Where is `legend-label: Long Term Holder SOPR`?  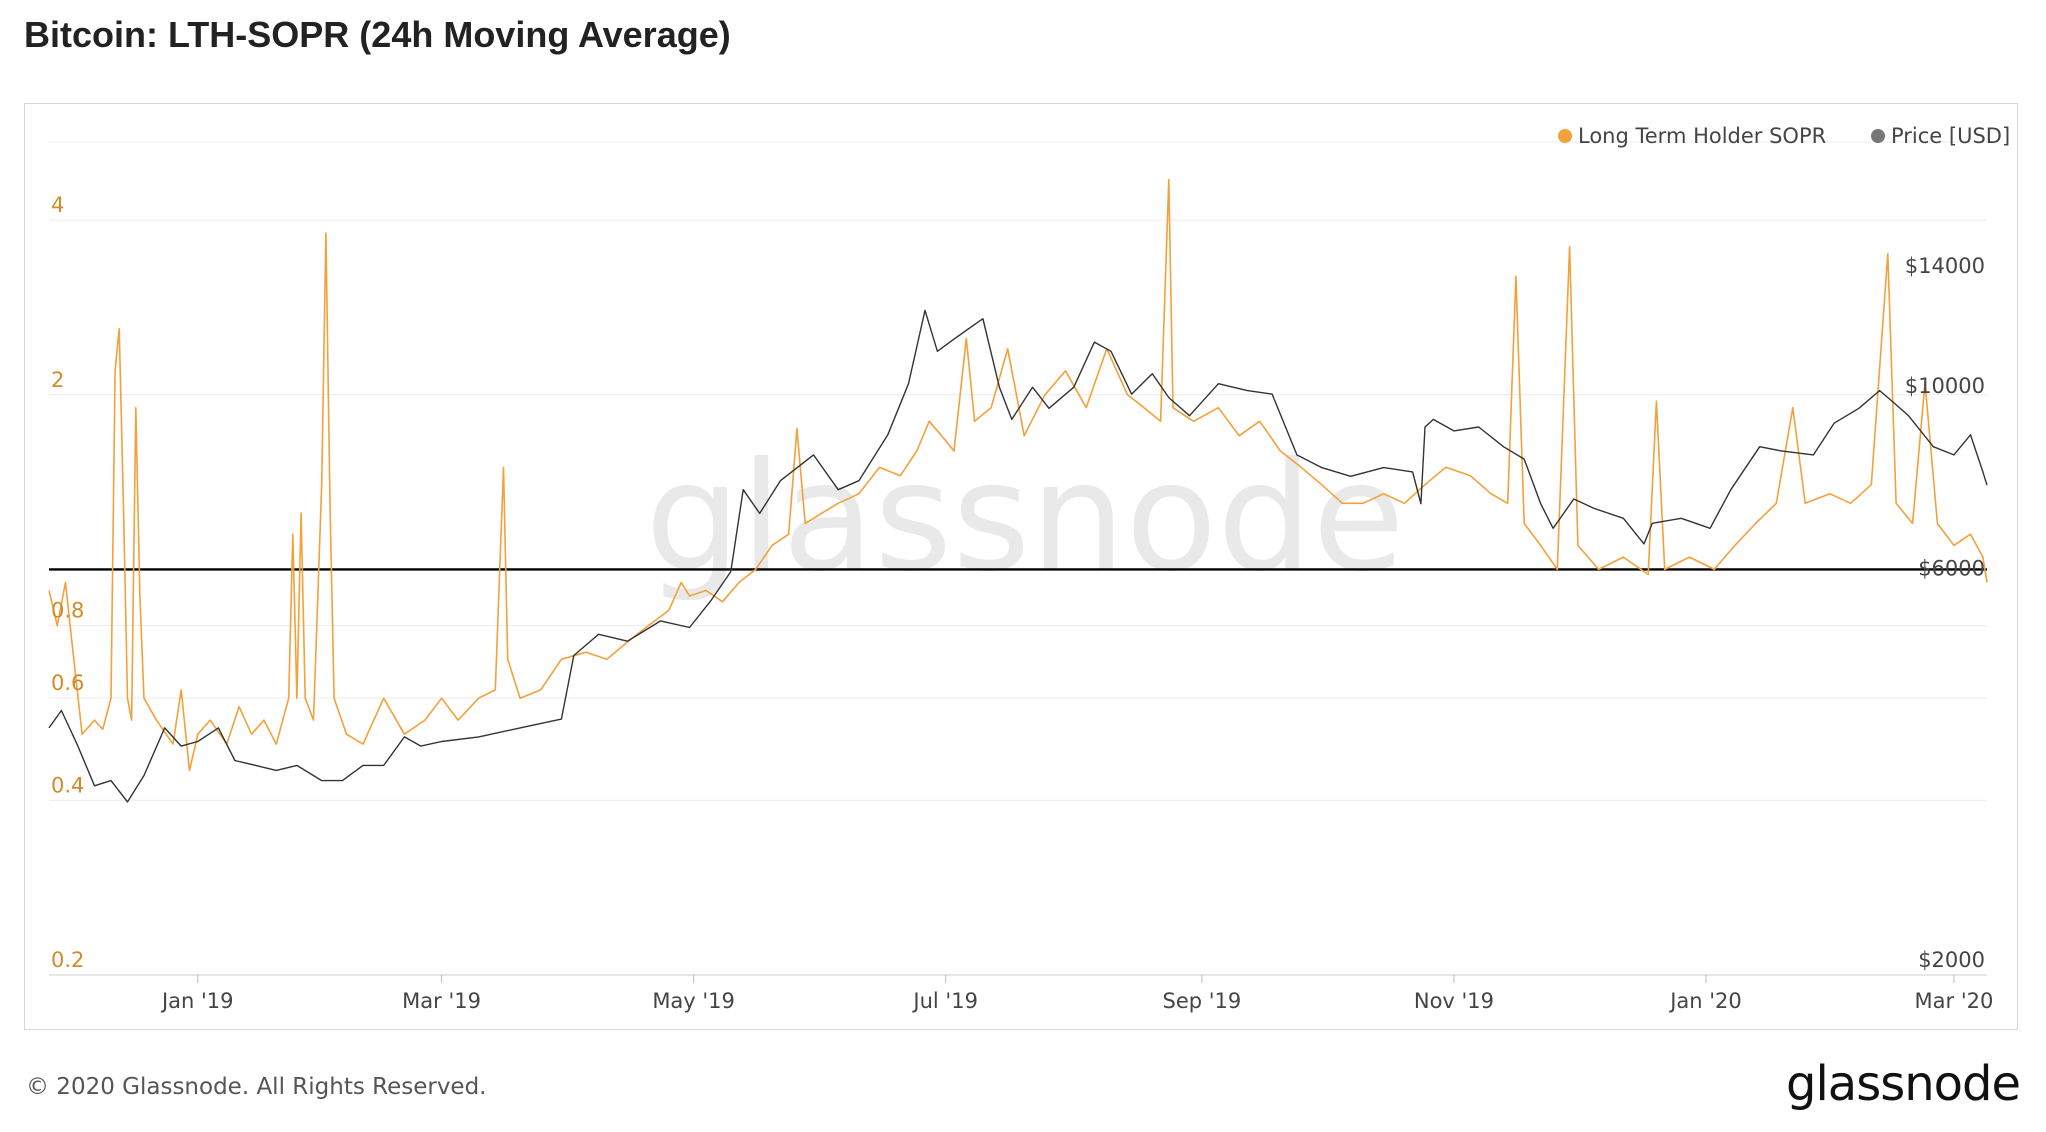 legend-label: Long Term Holder SOPR is located at coordinates (1702, 136).